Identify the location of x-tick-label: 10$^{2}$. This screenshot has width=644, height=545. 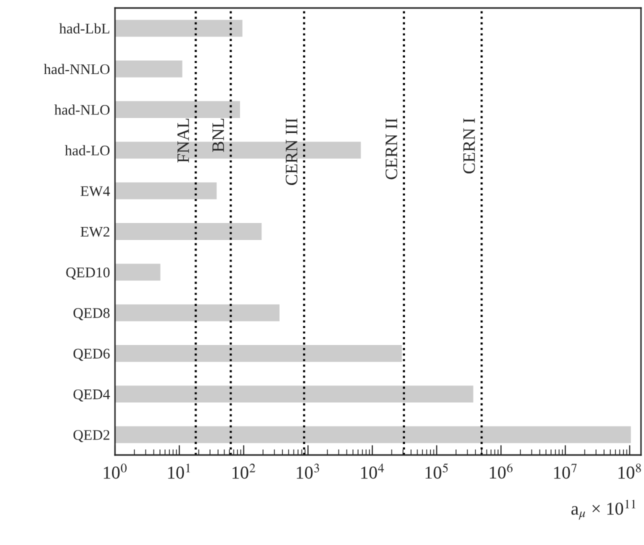
(244, 471).